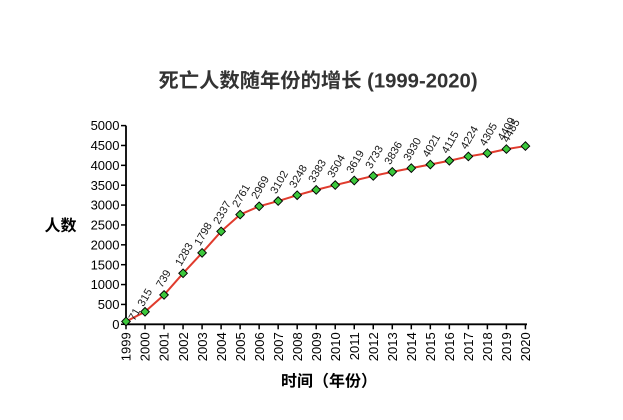 The image size is (623, 420). What do you see at coordinates (105, 225) in the screenshot?
I see `svg-text: 2500` at bounding box center [105, 225].